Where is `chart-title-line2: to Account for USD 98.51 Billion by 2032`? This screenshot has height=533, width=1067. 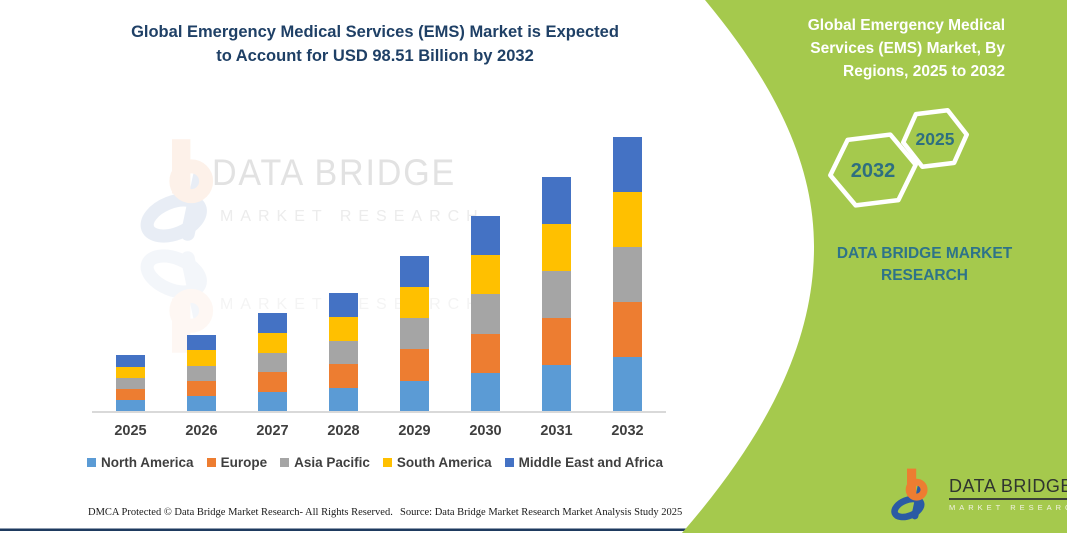
chart-title-line2: to Account for USD 98.51 Billion by 2032 is located at coordinates (375, 56).